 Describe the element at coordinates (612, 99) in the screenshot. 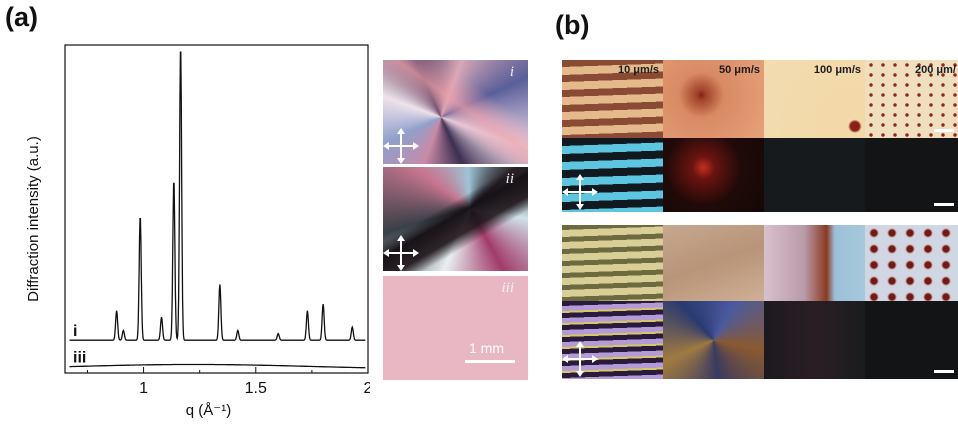

I see `b-row1-col1: 10 μm/s` at that location.